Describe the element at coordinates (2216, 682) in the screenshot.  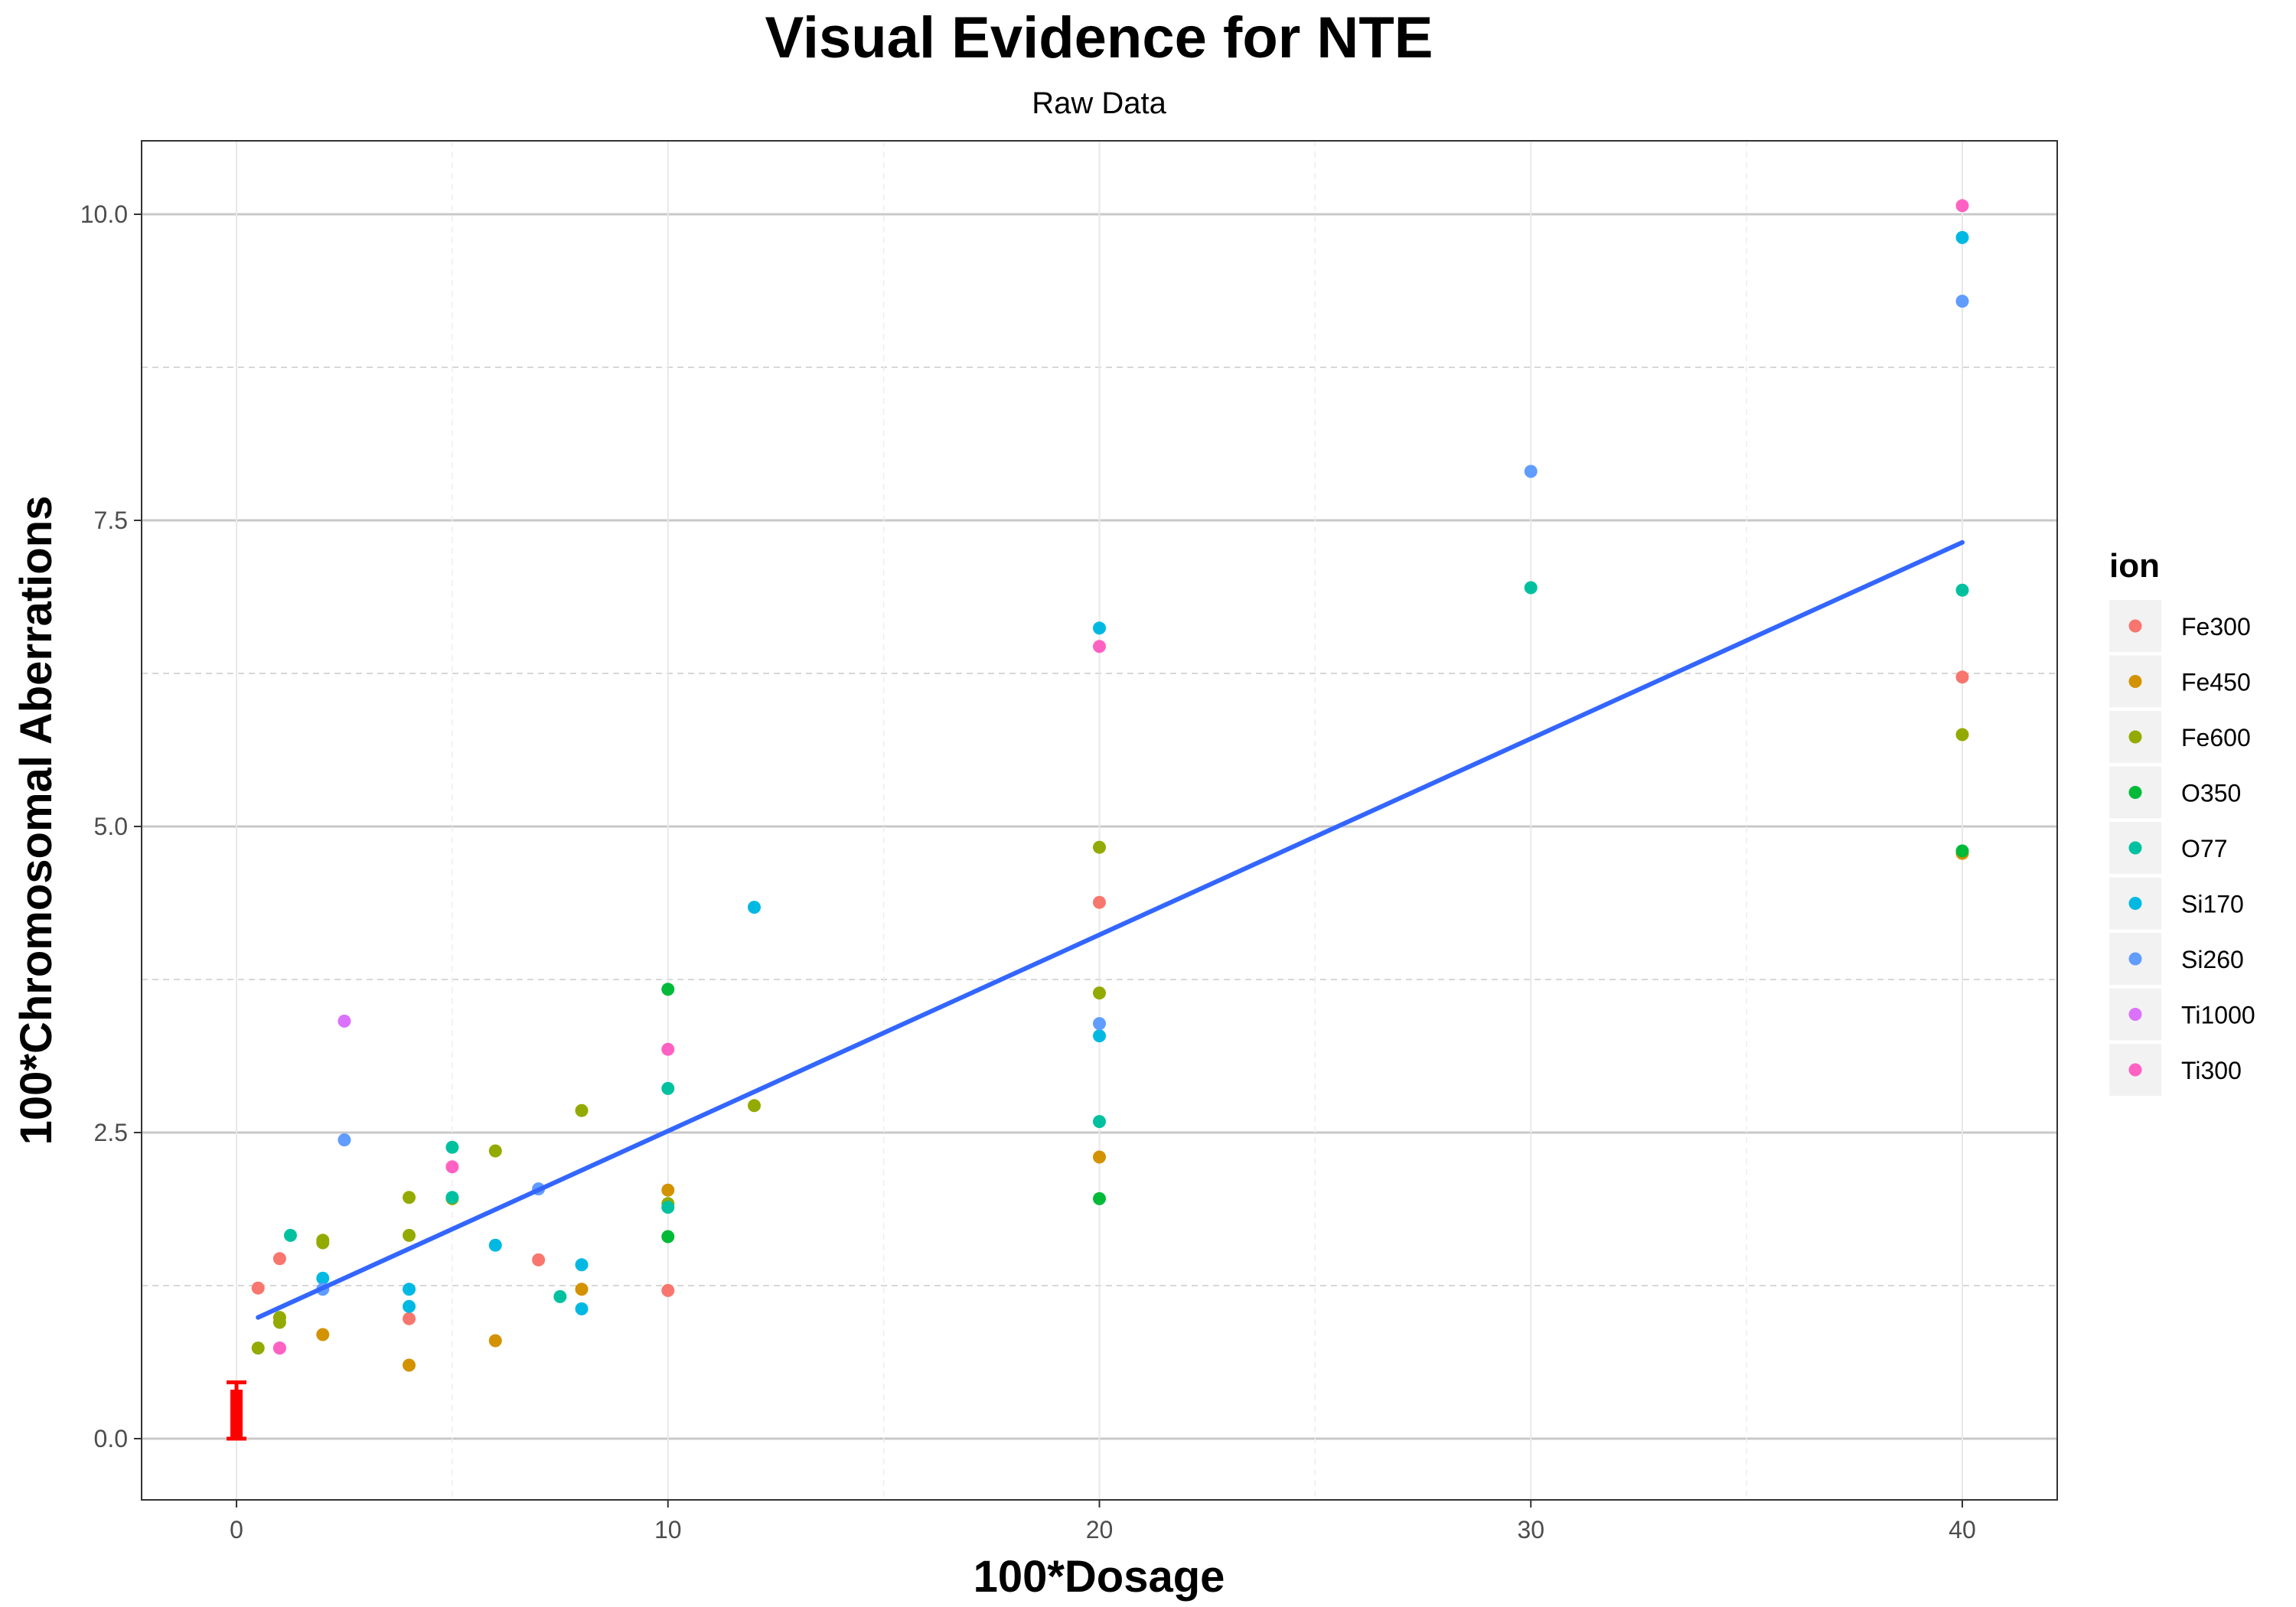
I see `legend-label-fe450: Fe450` at that location.